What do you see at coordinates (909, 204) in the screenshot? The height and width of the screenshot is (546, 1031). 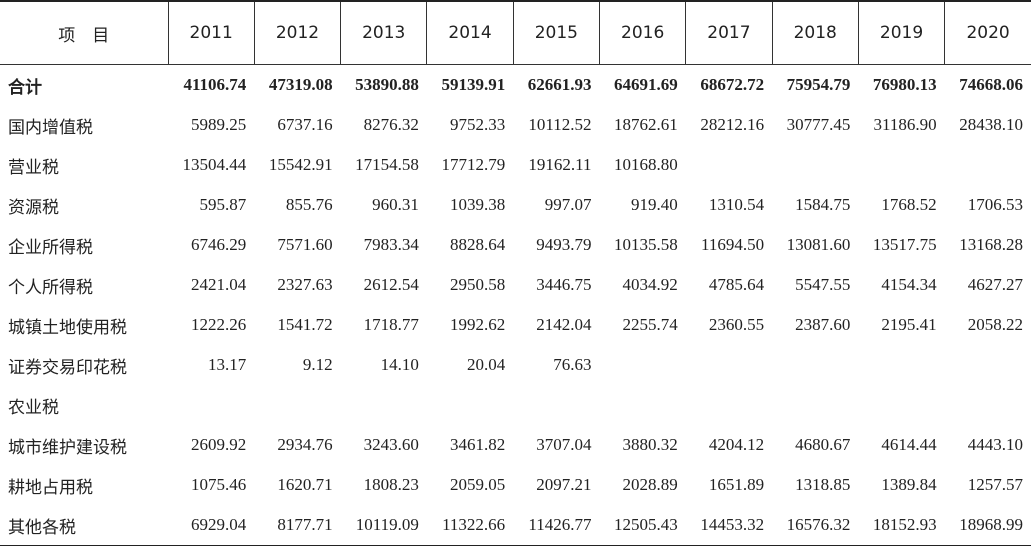 I see `cell: 1768.52` at bounding box center [909, 204].